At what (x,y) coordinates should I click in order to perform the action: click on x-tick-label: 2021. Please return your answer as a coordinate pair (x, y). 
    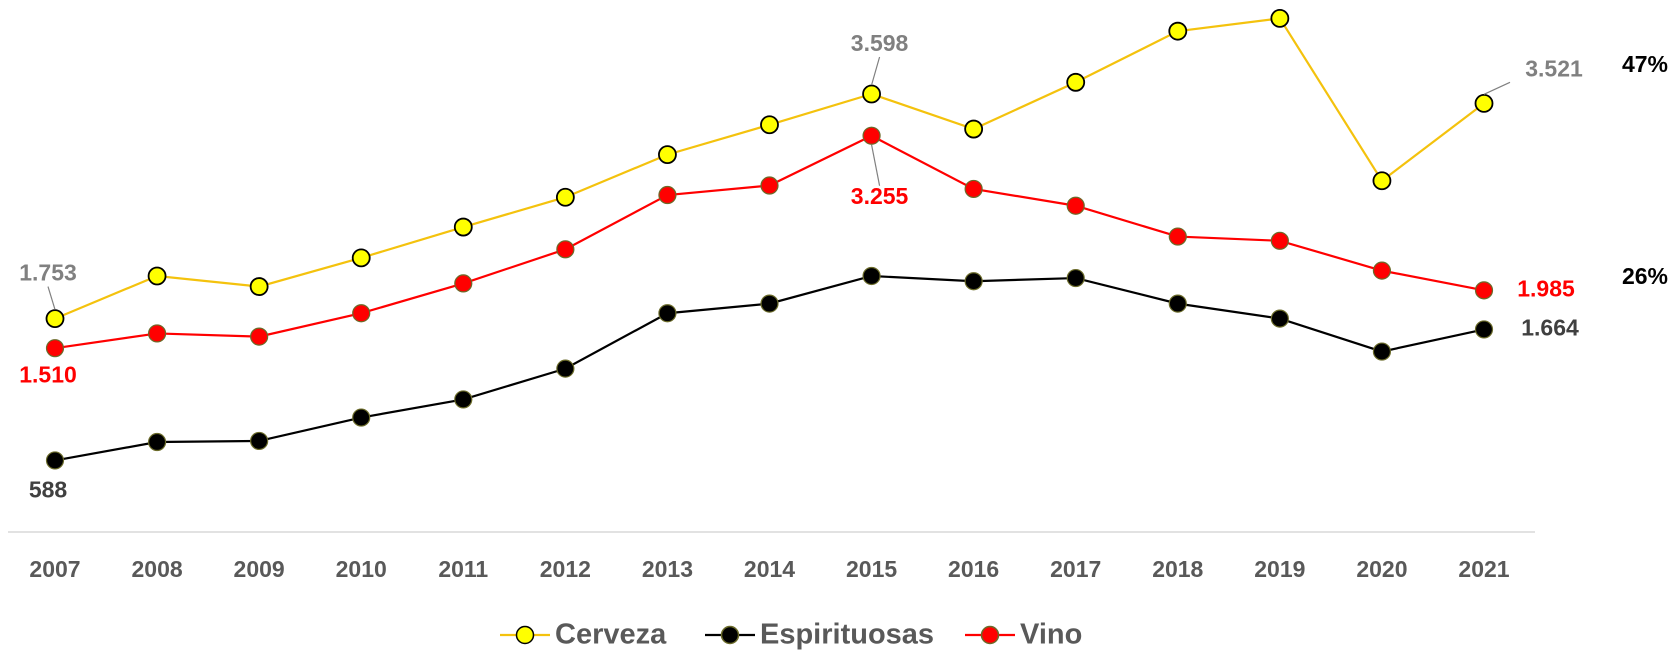
    Looking at the image, I should click on (1483, 569).